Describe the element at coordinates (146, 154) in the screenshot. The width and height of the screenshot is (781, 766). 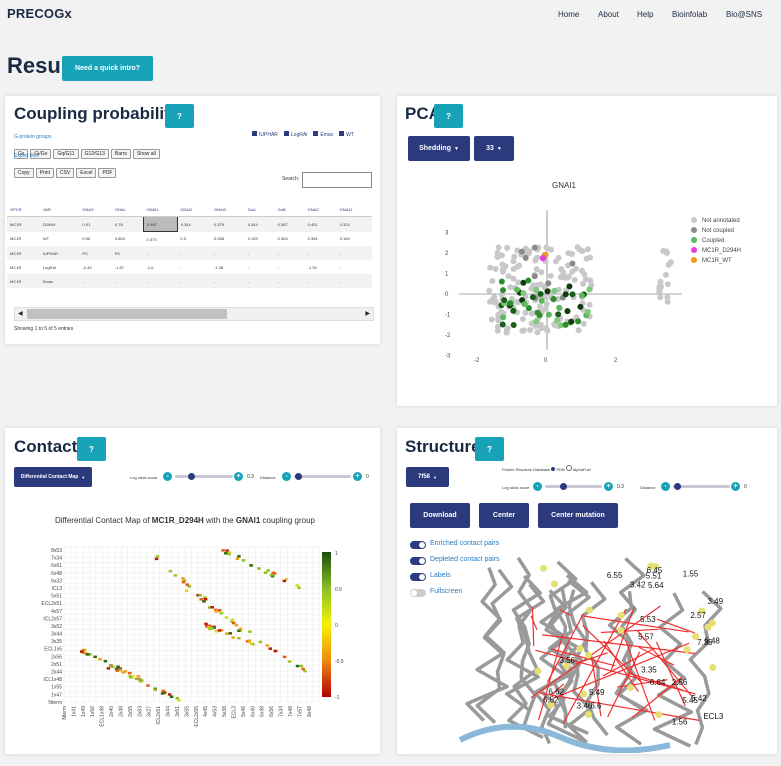
I see `group-showall-button: Show all` at that location.